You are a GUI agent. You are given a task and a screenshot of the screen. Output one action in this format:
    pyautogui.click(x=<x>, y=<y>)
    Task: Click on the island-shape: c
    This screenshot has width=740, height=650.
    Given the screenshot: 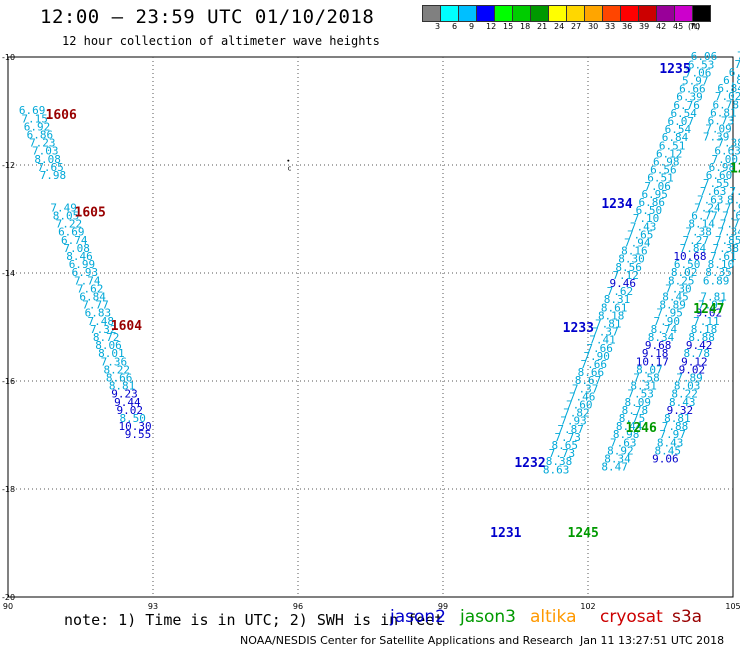 What is the action you would take?
    pyautogui.click(x=289, y=168)
    